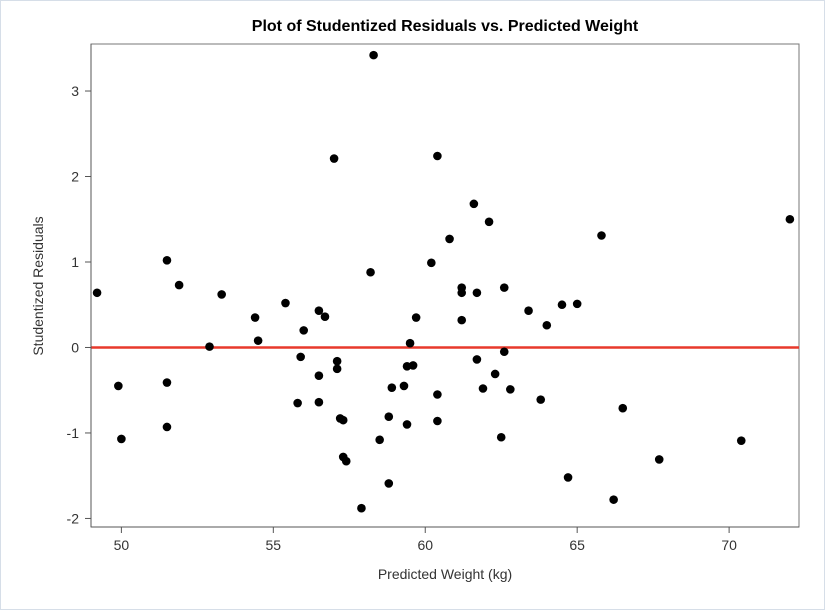  I want to click on x-tick-label: 60, so click(425, 545).